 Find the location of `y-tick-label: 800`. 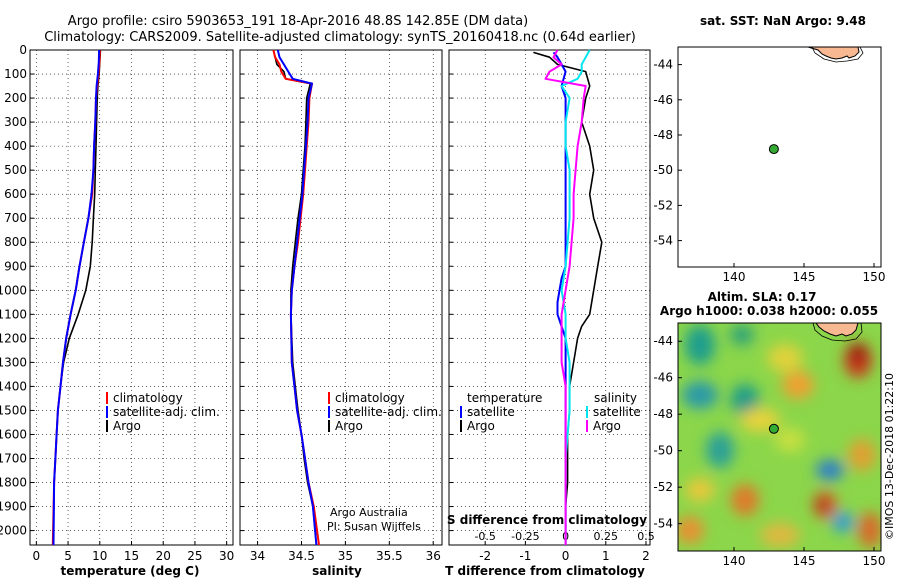

y-tick-label: 800 is located at coordinates (15, 242).